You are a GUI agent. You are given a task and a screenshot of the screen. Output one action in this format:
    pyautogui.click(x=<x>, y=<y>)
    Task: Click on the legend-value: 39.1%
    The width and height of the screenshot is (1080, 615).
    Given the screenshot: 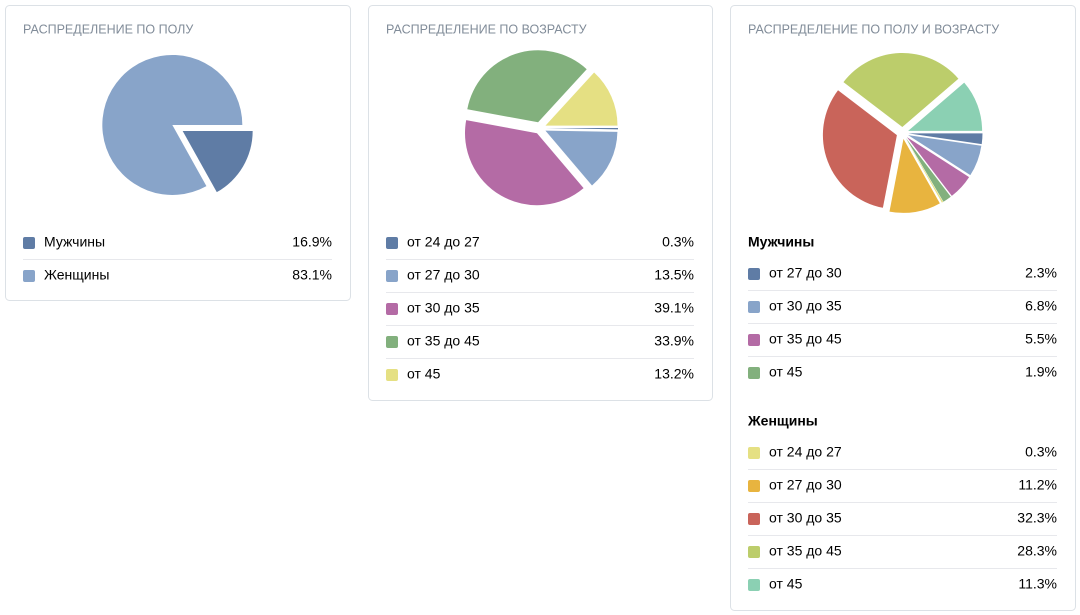 What is the action you would take?
    pyautogui.click(x=674, y=308)
    